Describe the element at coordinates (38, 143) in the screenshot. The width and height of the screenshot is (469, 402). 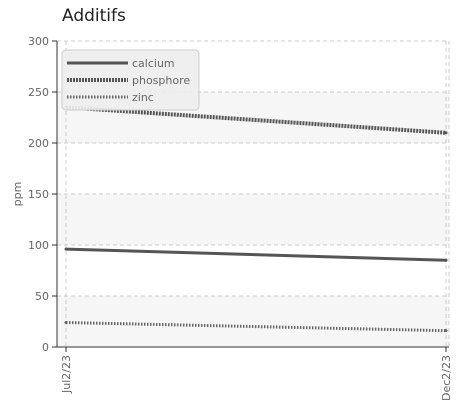
I see `y-tick-label: 200` at that location.